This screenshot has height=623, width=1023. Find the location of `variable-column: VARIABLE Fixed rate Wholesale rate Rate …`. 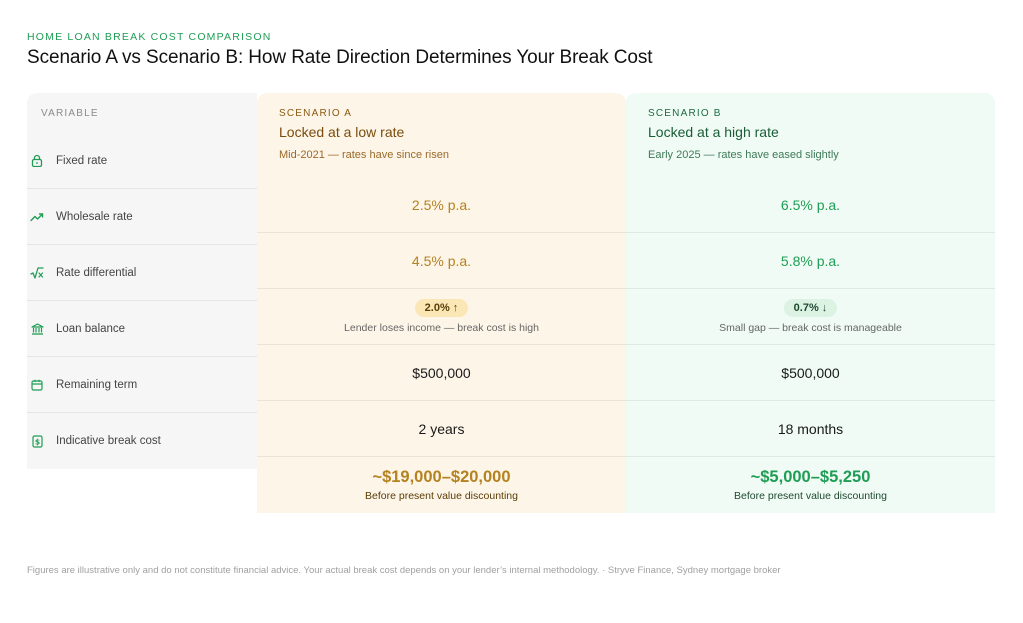

variable-column: VARIABLE Fixed rate Wholesale rate Rate … is located at coordinates (142, 281).